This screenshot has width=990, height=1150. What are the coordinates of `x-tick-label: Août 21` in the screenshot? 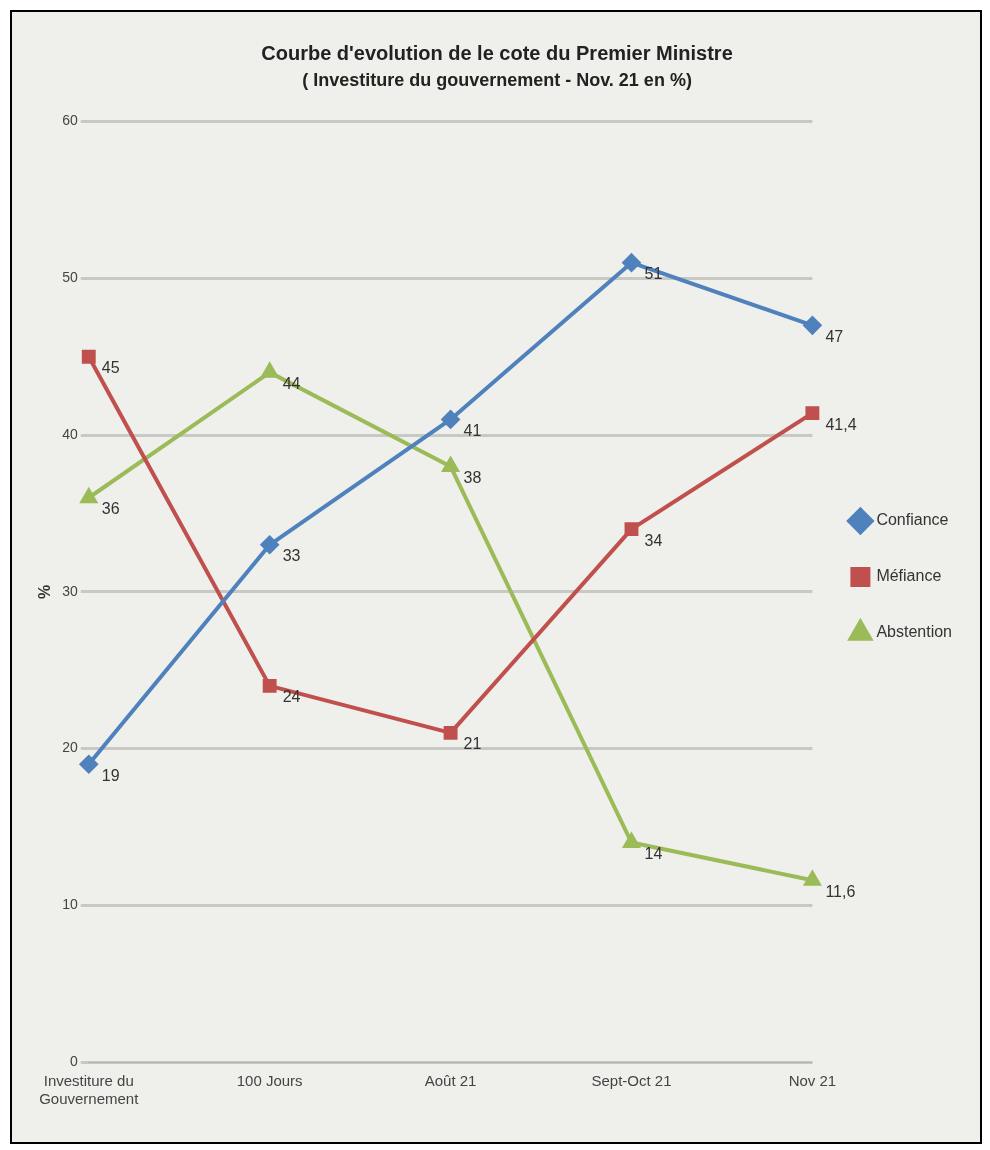 It's located at (450, 1081).